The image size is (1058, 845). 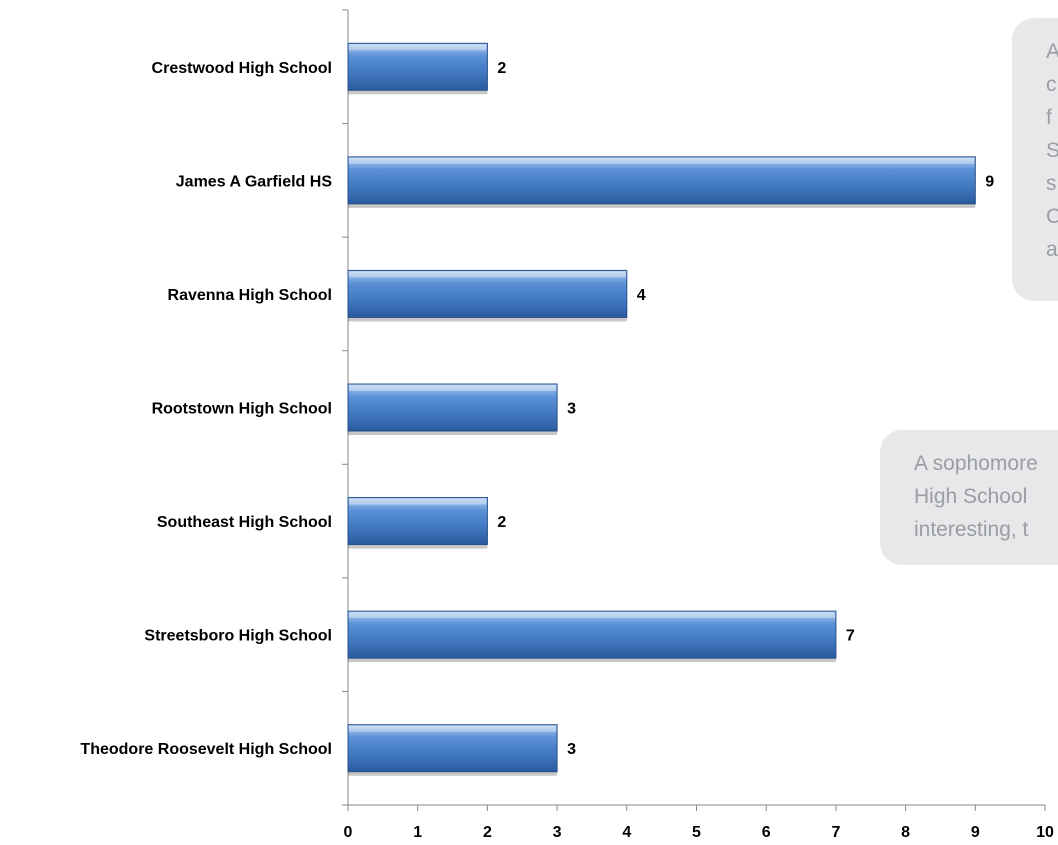 I want to click on callout-line: interesting, t, so click(x=971, y=529).